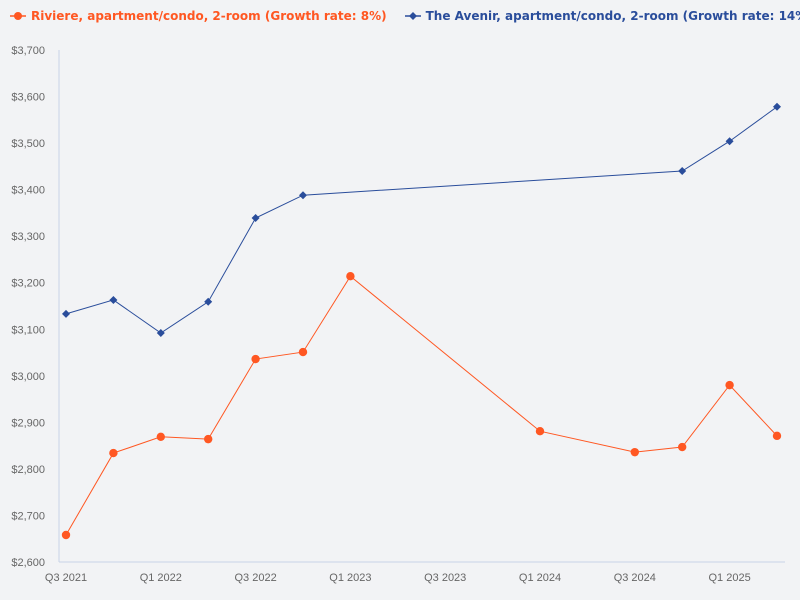 The width and height of the screenshot is (800, 600). What do you see at coordinates (729, 578) in the screenshot?
I see `x-tick-label: Q1 2025` at bounding box center [729, 578].